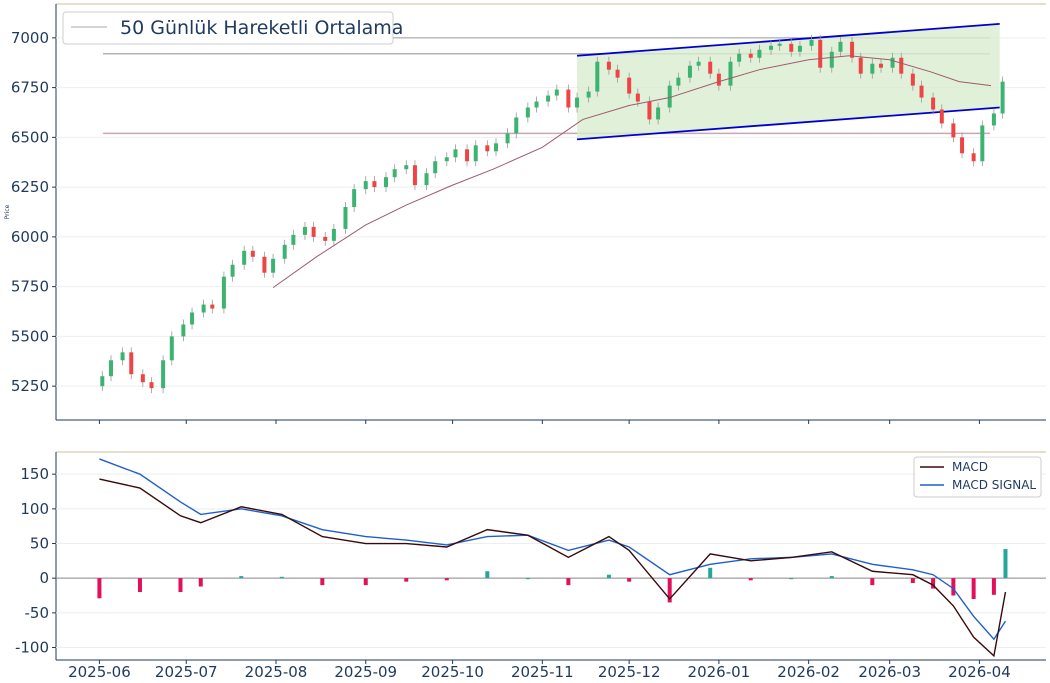  I want to click on price-axis-label: Price, so click(7, 211).